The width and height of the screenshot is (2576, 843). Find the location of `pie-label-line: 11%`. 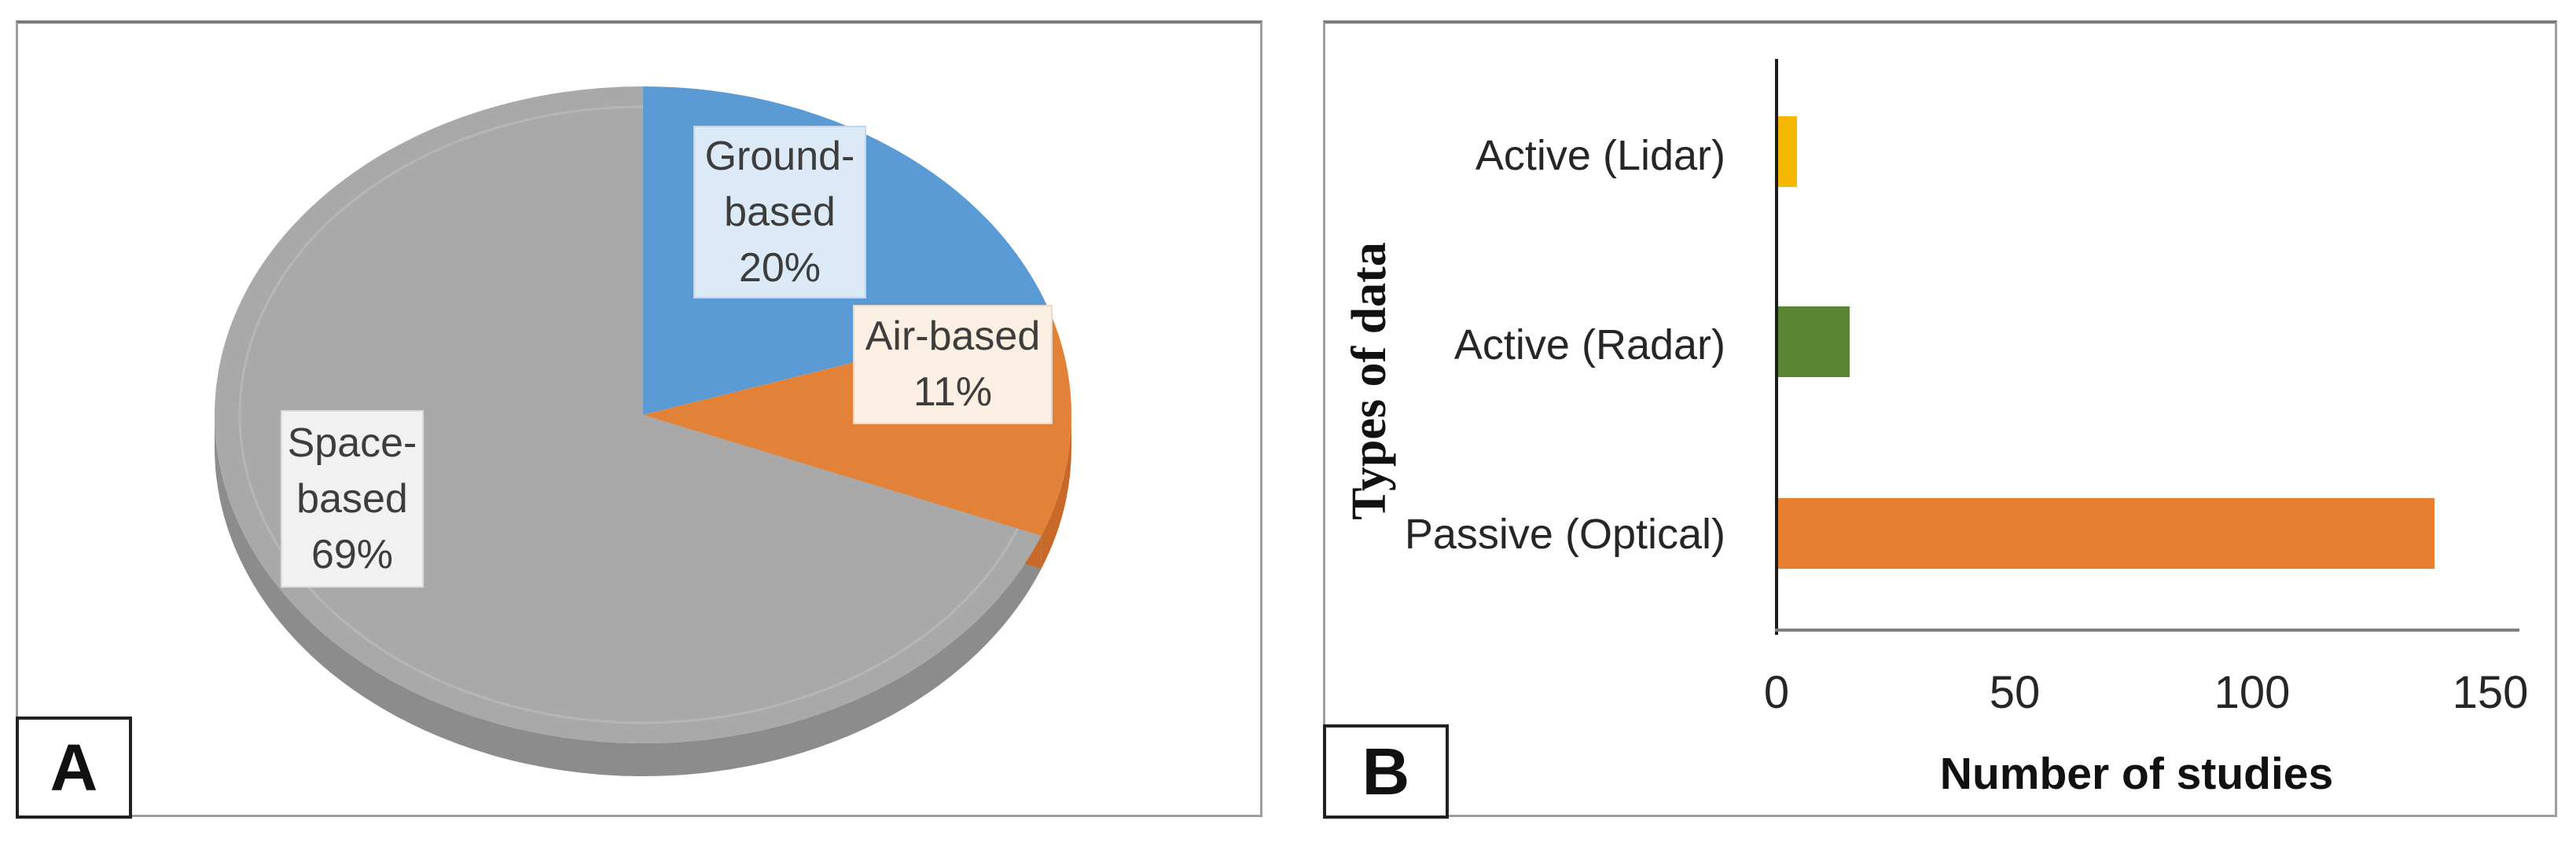

pie-label-line: 11% is located at coordinates (953, 392).